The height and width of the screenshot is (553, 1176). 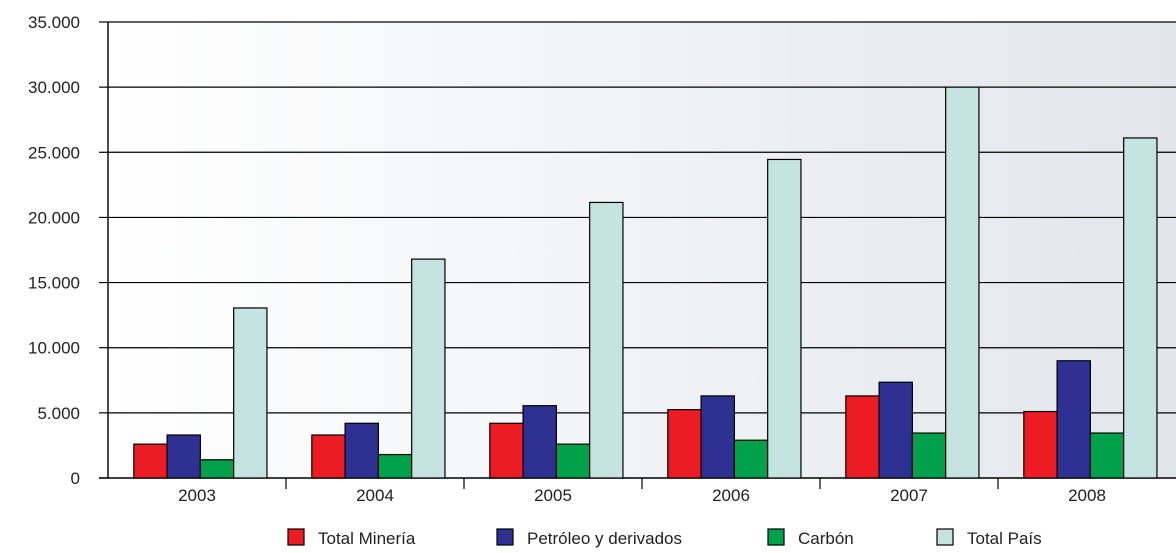 What do you see at coordinates (54, 217) in the screenshot?
I see `y-tick-label: 20.000` at bounding box center [54, 217].